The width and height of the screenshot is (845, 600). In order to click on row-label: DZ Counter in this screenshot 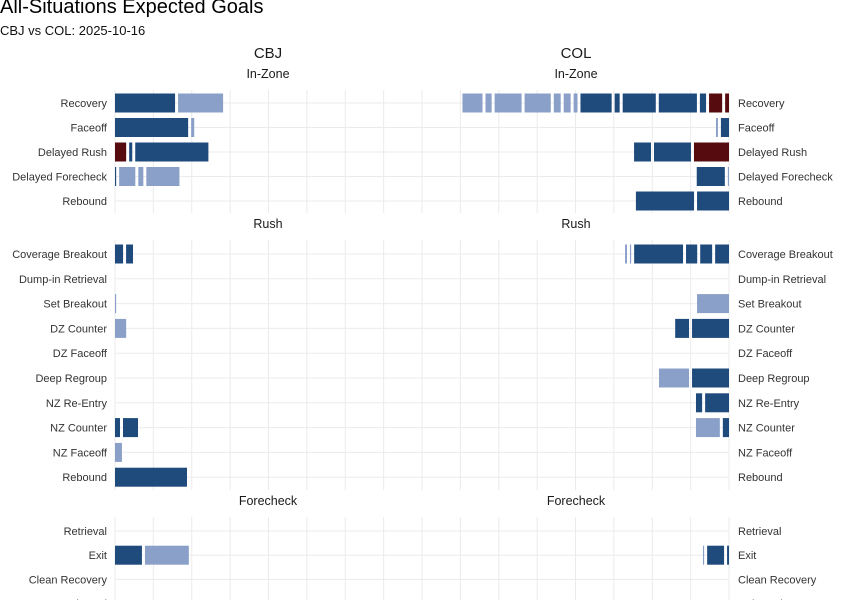, I will do `click(78, 329)`.